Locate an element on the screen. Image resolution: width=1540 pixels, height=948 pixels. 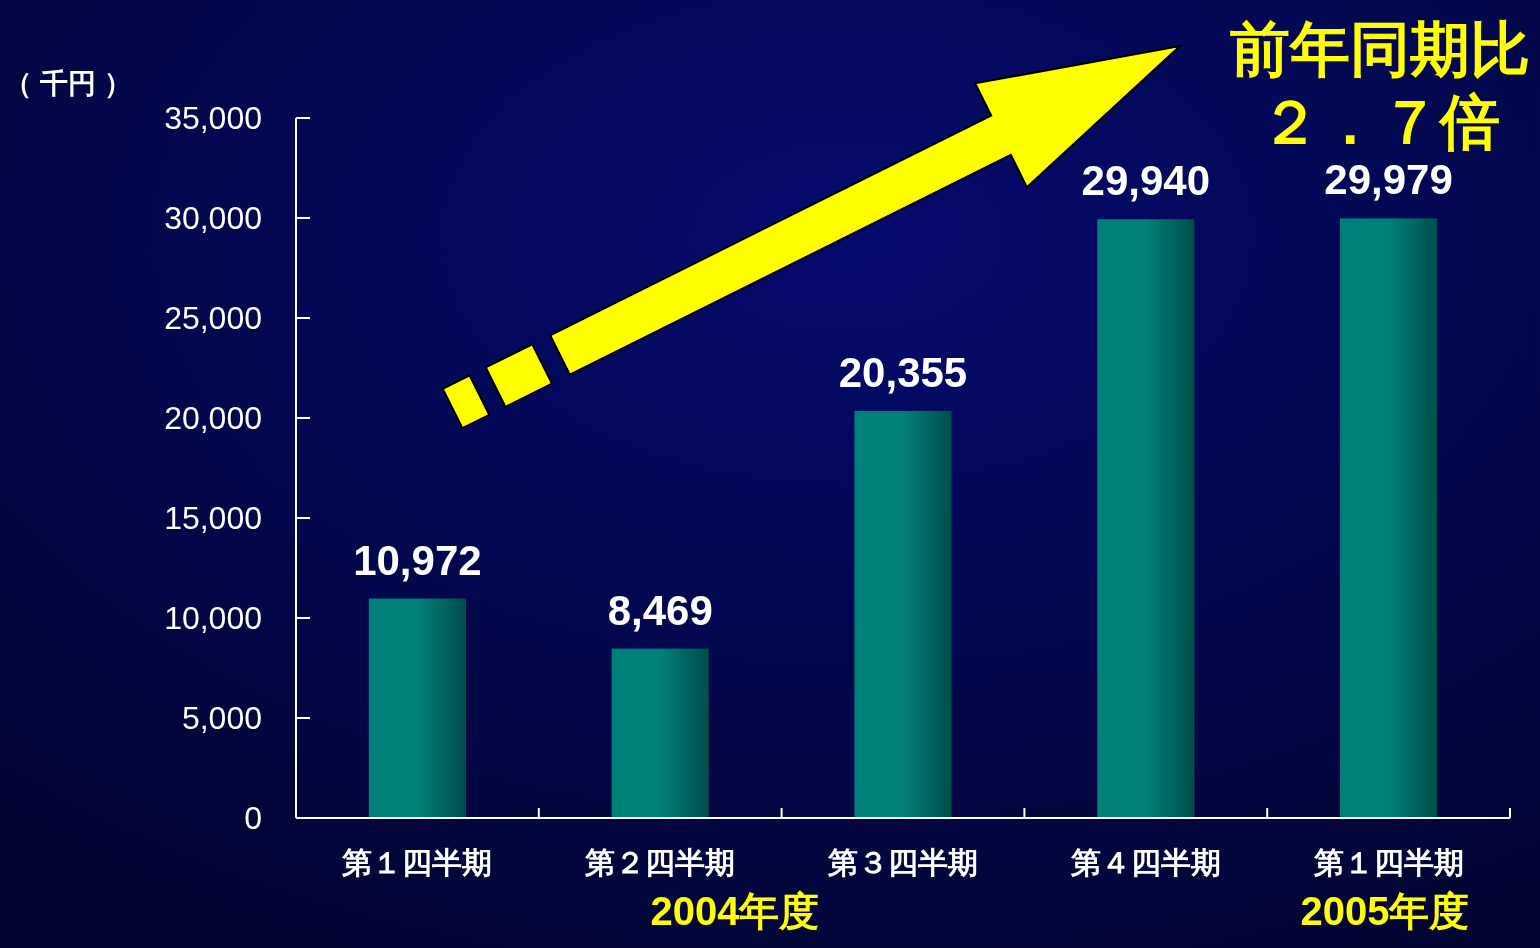
data-label: 29,979 is located at coordinates (1388, 180).